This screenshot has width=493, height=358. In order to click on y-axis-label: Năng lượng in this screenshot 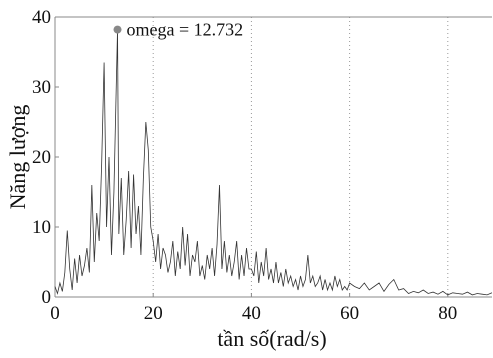, I will do `click(17, 157)`.